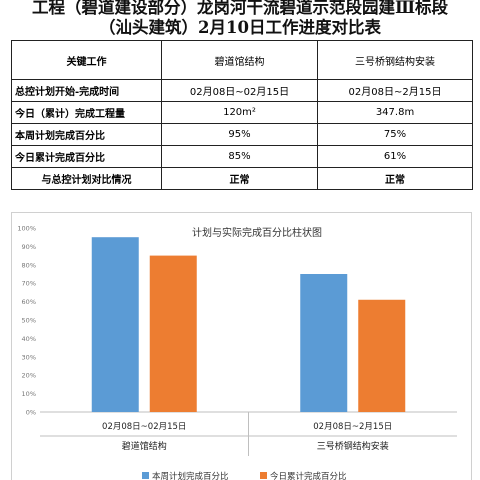 Image resolution: width=480 pixels, height=480 pixels. Describe the element at coordinates (29, 339) in the screenshot. I see `y-tick-label: 40%` at that location.